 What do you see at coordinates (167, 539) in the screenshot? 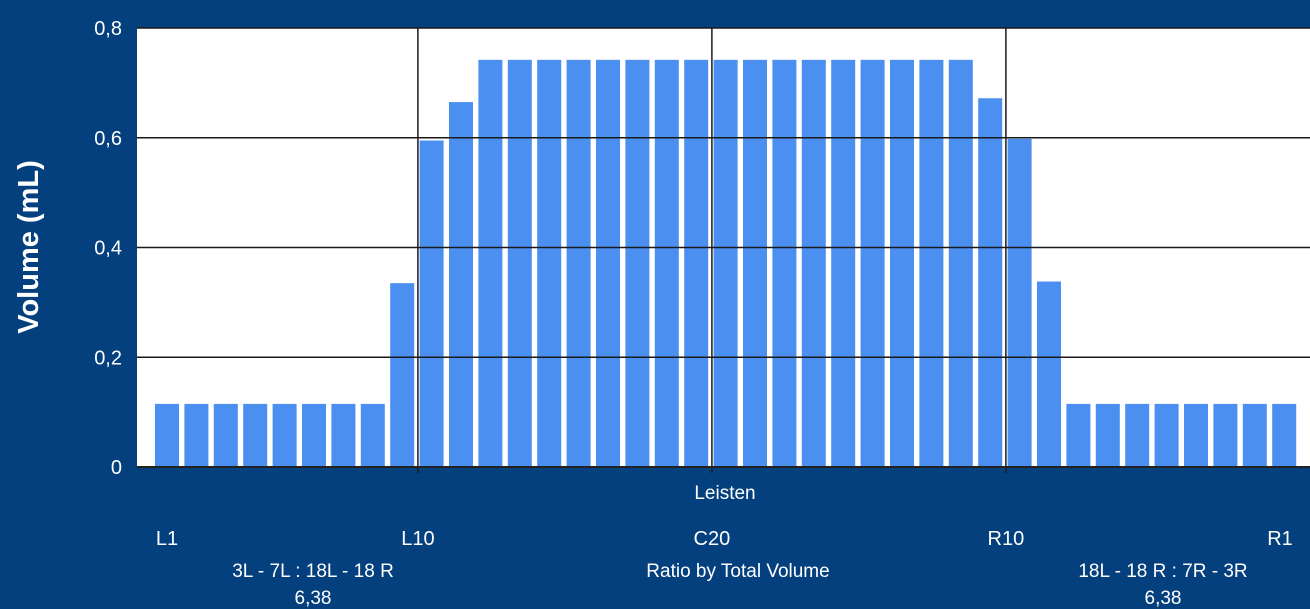
I see `x-tick-label: L1` at bounding box center [167, 539].